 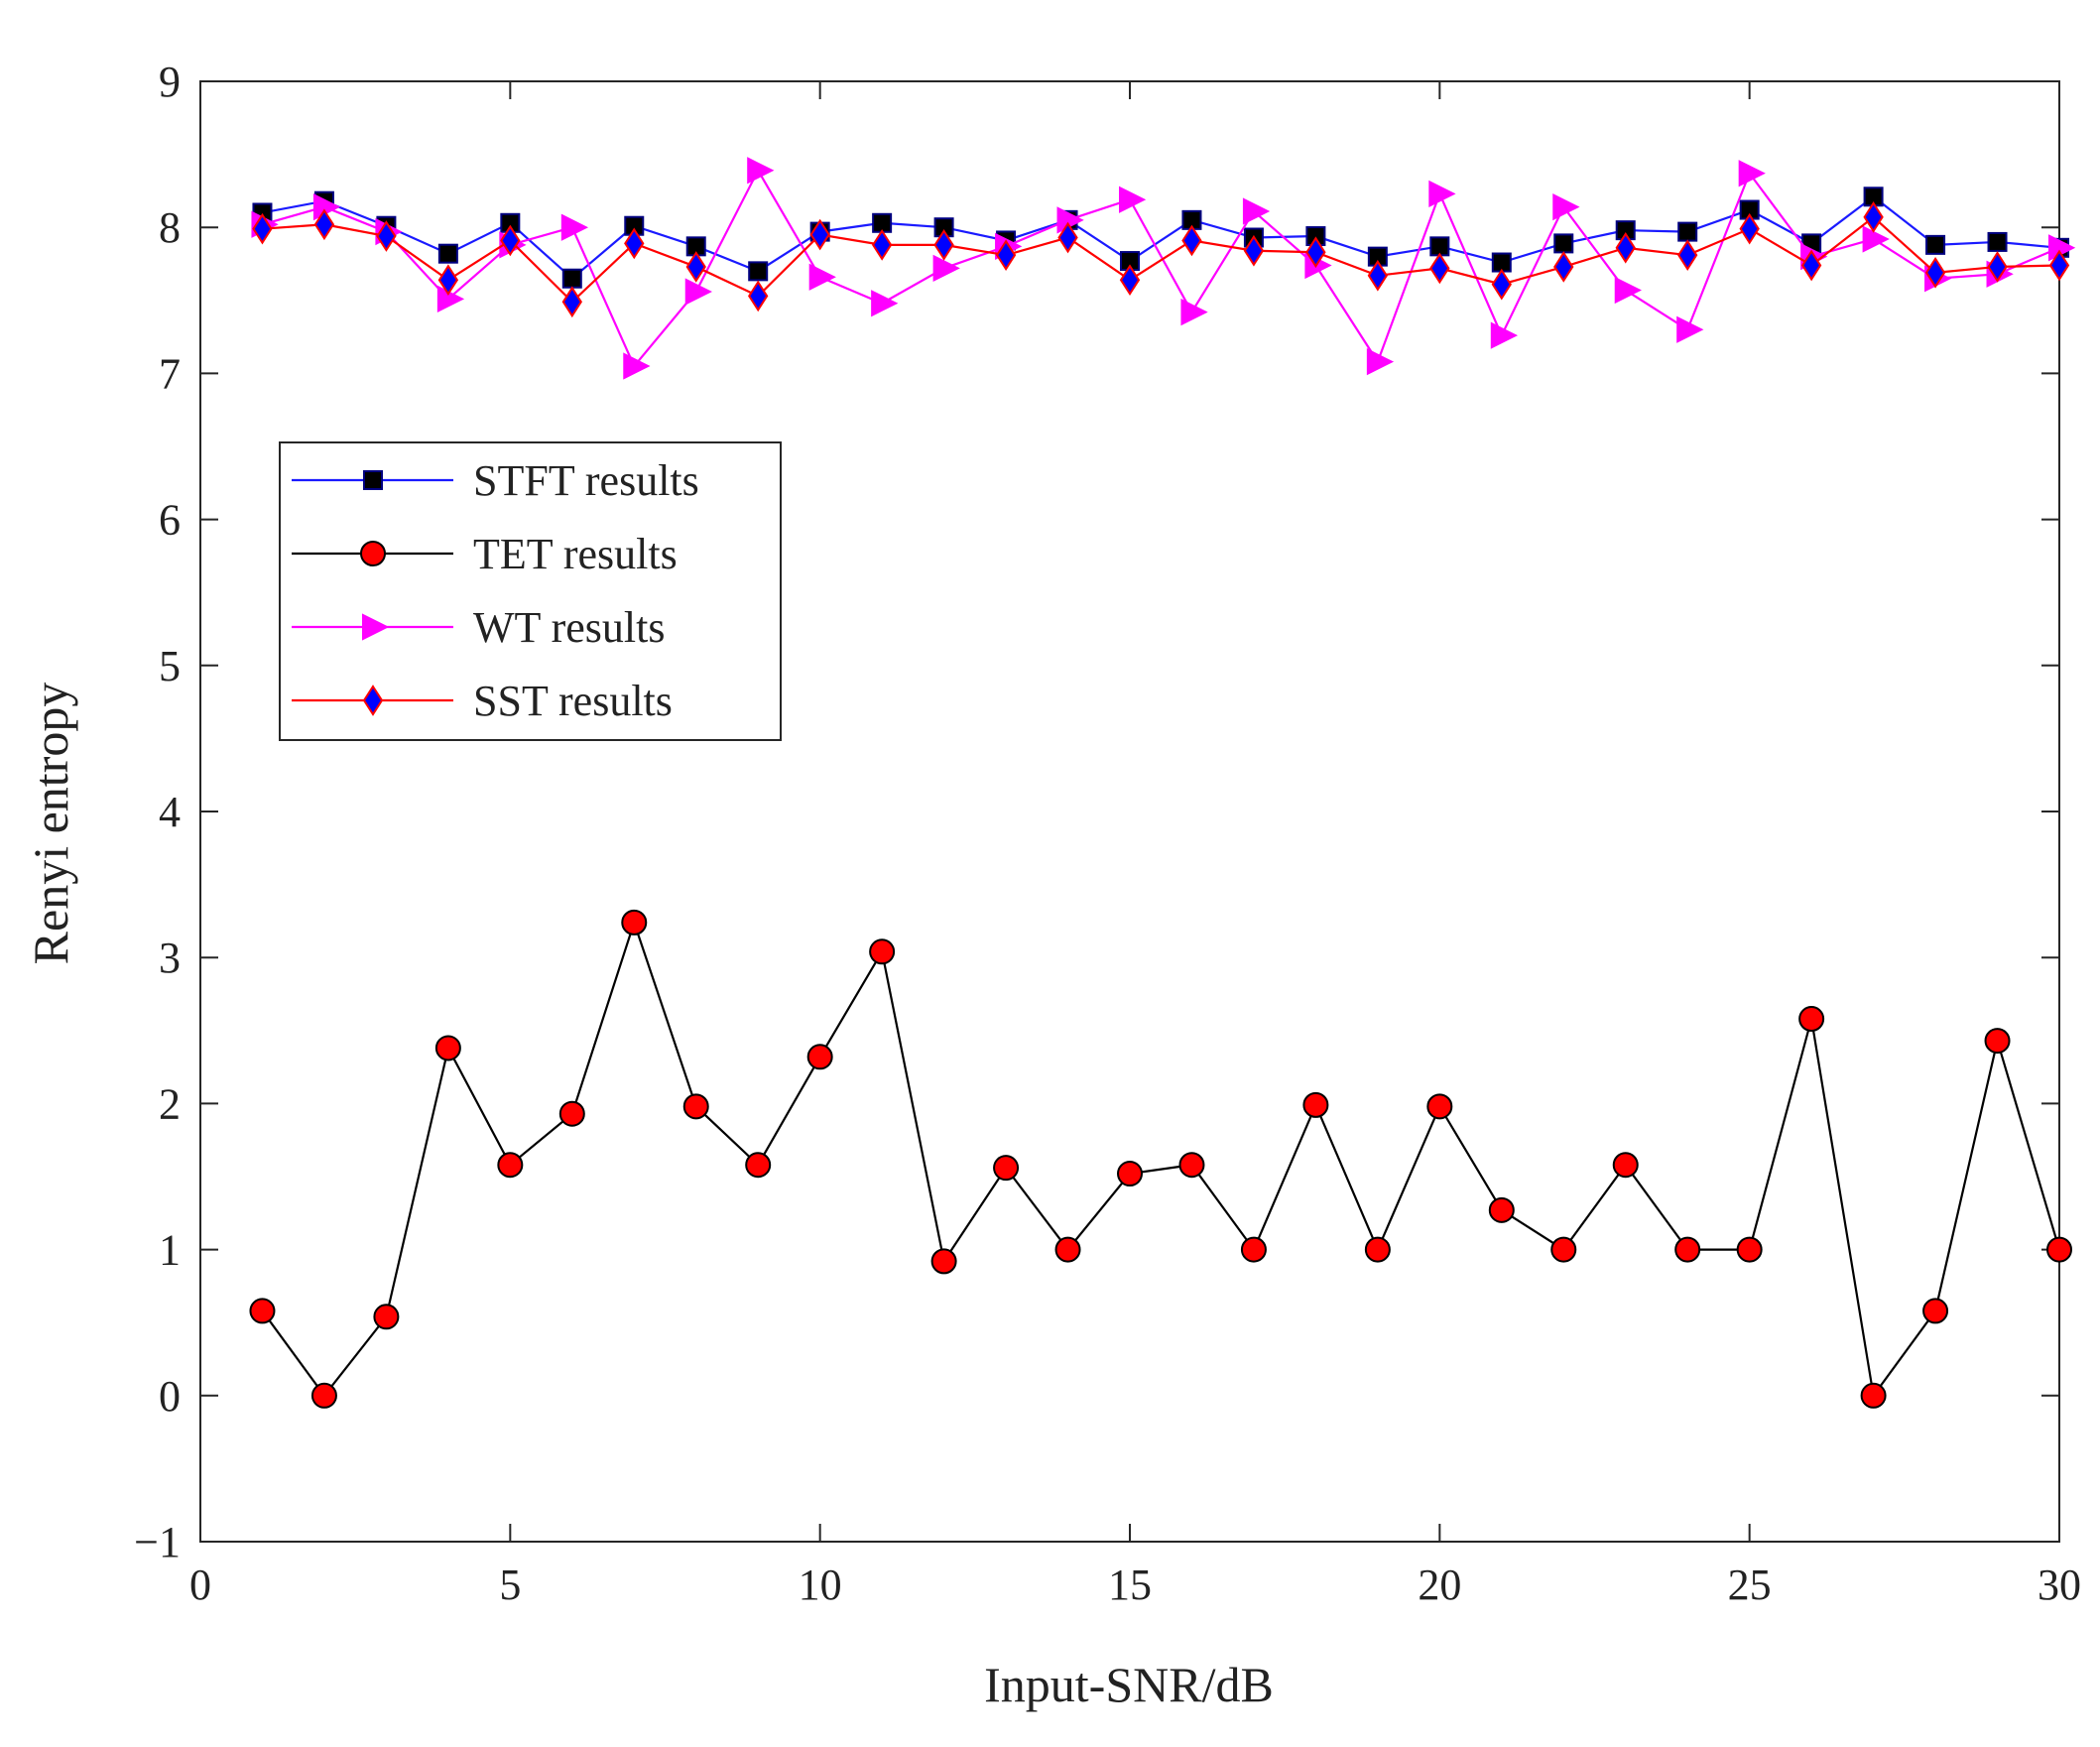 I want to click on x-tick-label: 10, so click(x=820, y=1584).